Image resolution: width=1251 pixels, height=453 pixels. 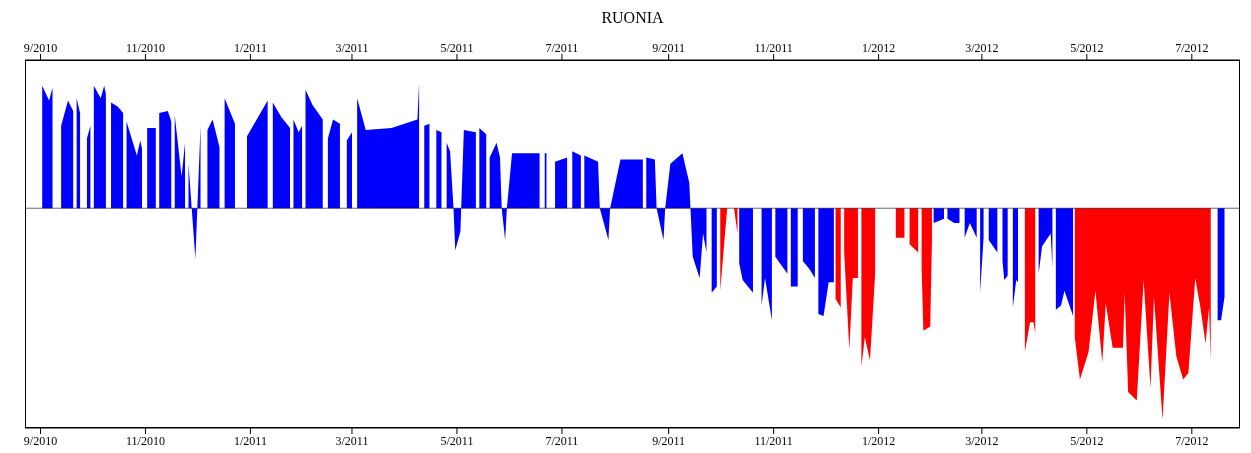 What do you see at coordinates (145, 48) in the screenshot?
I see `x2-tick-label: 11/2010` at bounding box center [145, 48].